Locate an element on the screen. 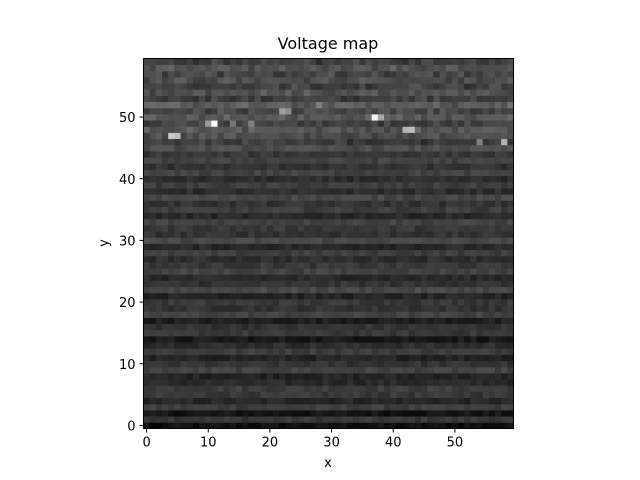 The height and width of the screenshot is (480, 640). x-axis-label: x is located at coordinates (328, 463).